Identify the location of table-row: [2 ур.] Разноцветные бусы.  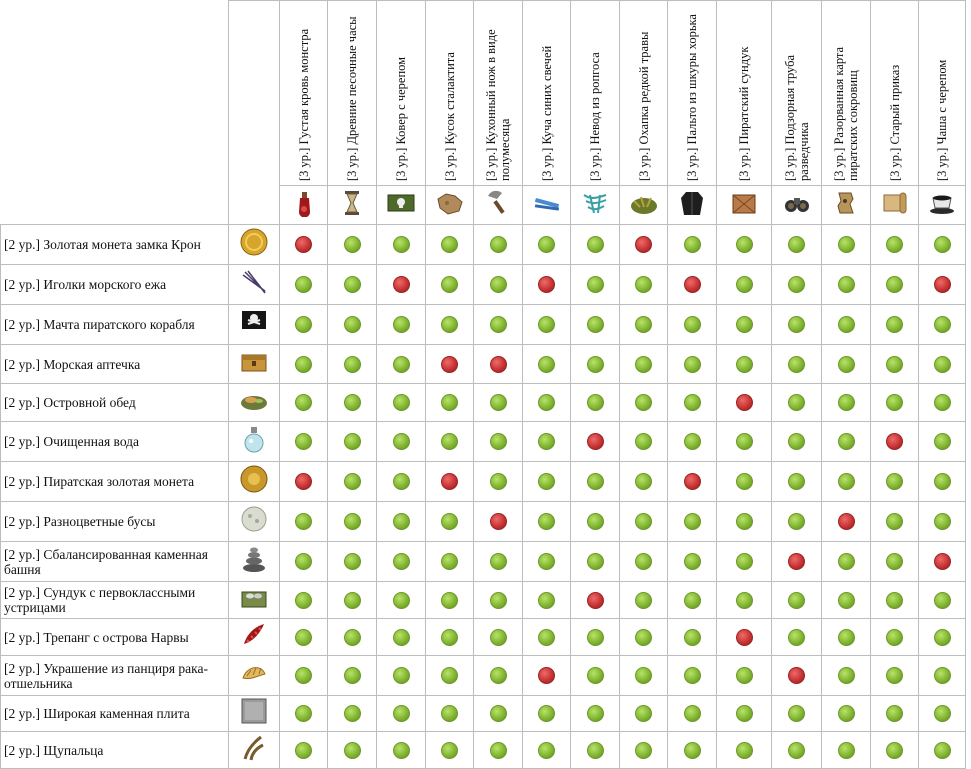
(483, 521).